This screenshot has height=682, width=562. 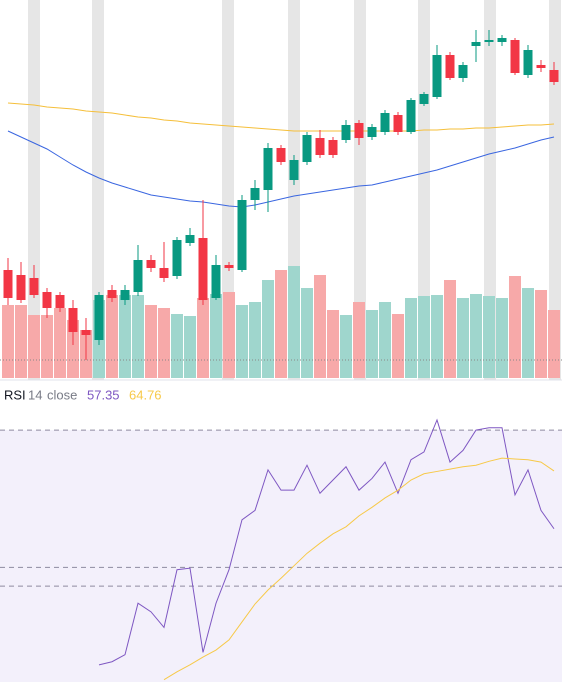 I want to click on rsi-title: RSI, so click(x=15, y=394).